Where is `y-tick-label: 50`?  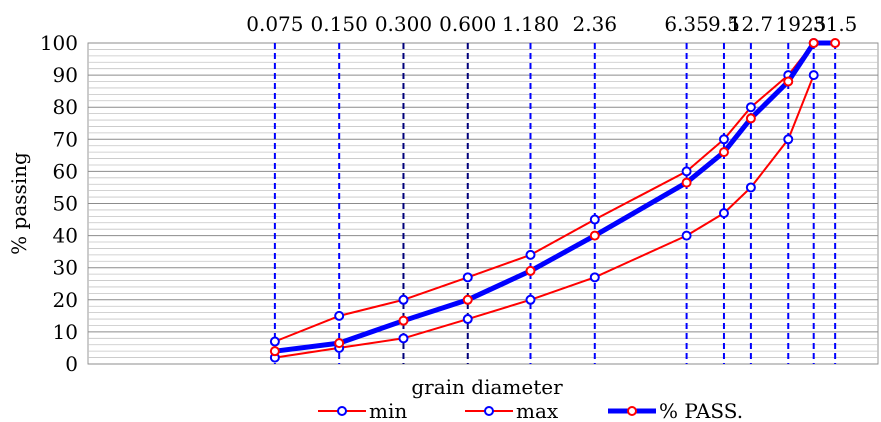 y-tick-label: 50 is located at coordinates (65, 204).